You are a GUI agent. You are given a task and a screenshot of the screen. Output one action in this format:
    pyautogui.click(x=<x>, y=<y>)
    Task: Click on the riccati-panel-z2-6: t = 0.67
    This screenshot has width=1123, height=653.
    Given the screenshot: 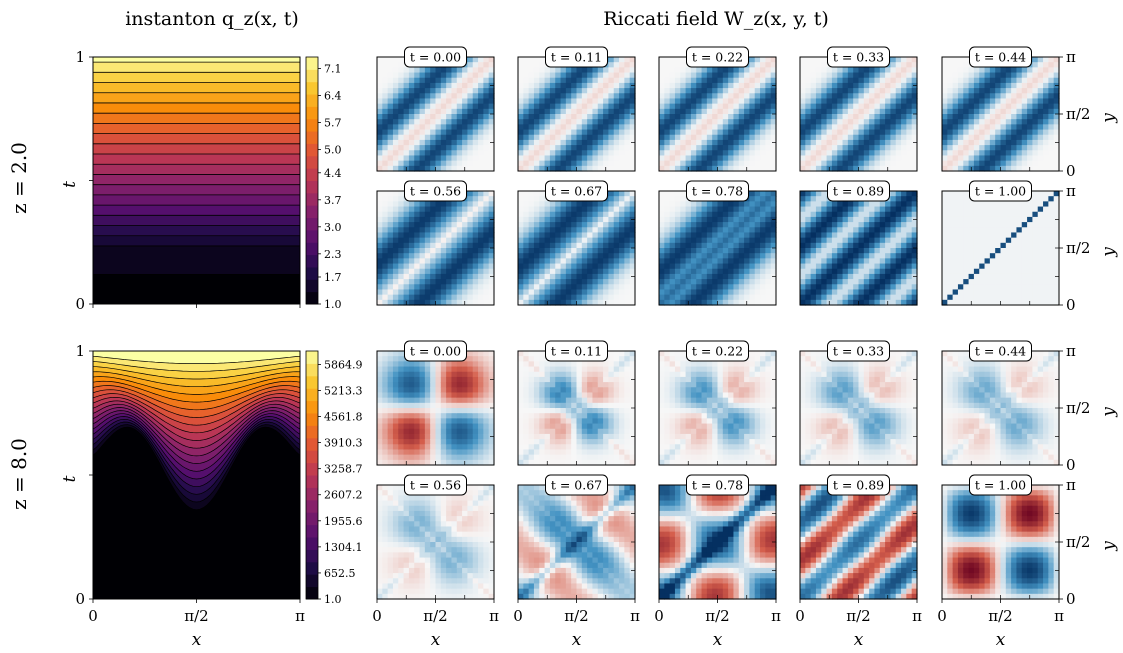 What is the action you would take?
    pyautogui.click(x=576, y=243)
    